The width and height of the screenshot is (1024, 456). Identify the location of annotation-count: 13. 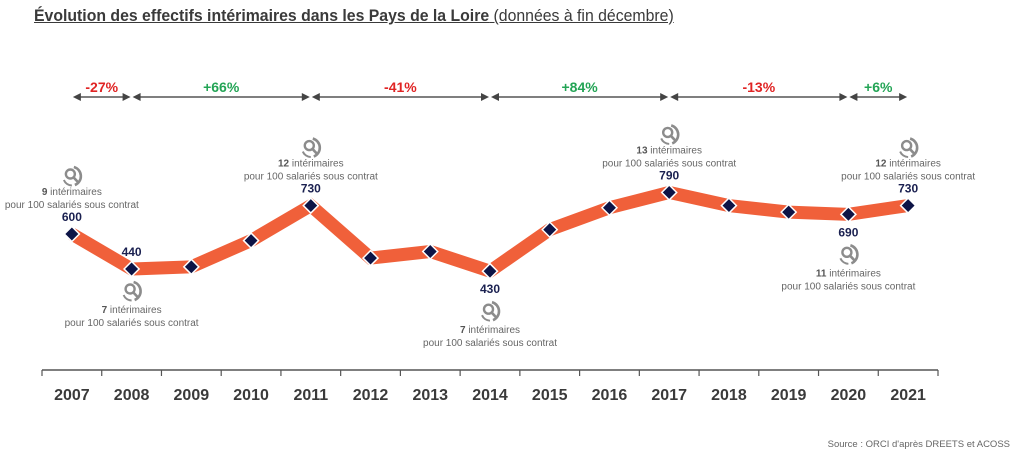
(642, 150).